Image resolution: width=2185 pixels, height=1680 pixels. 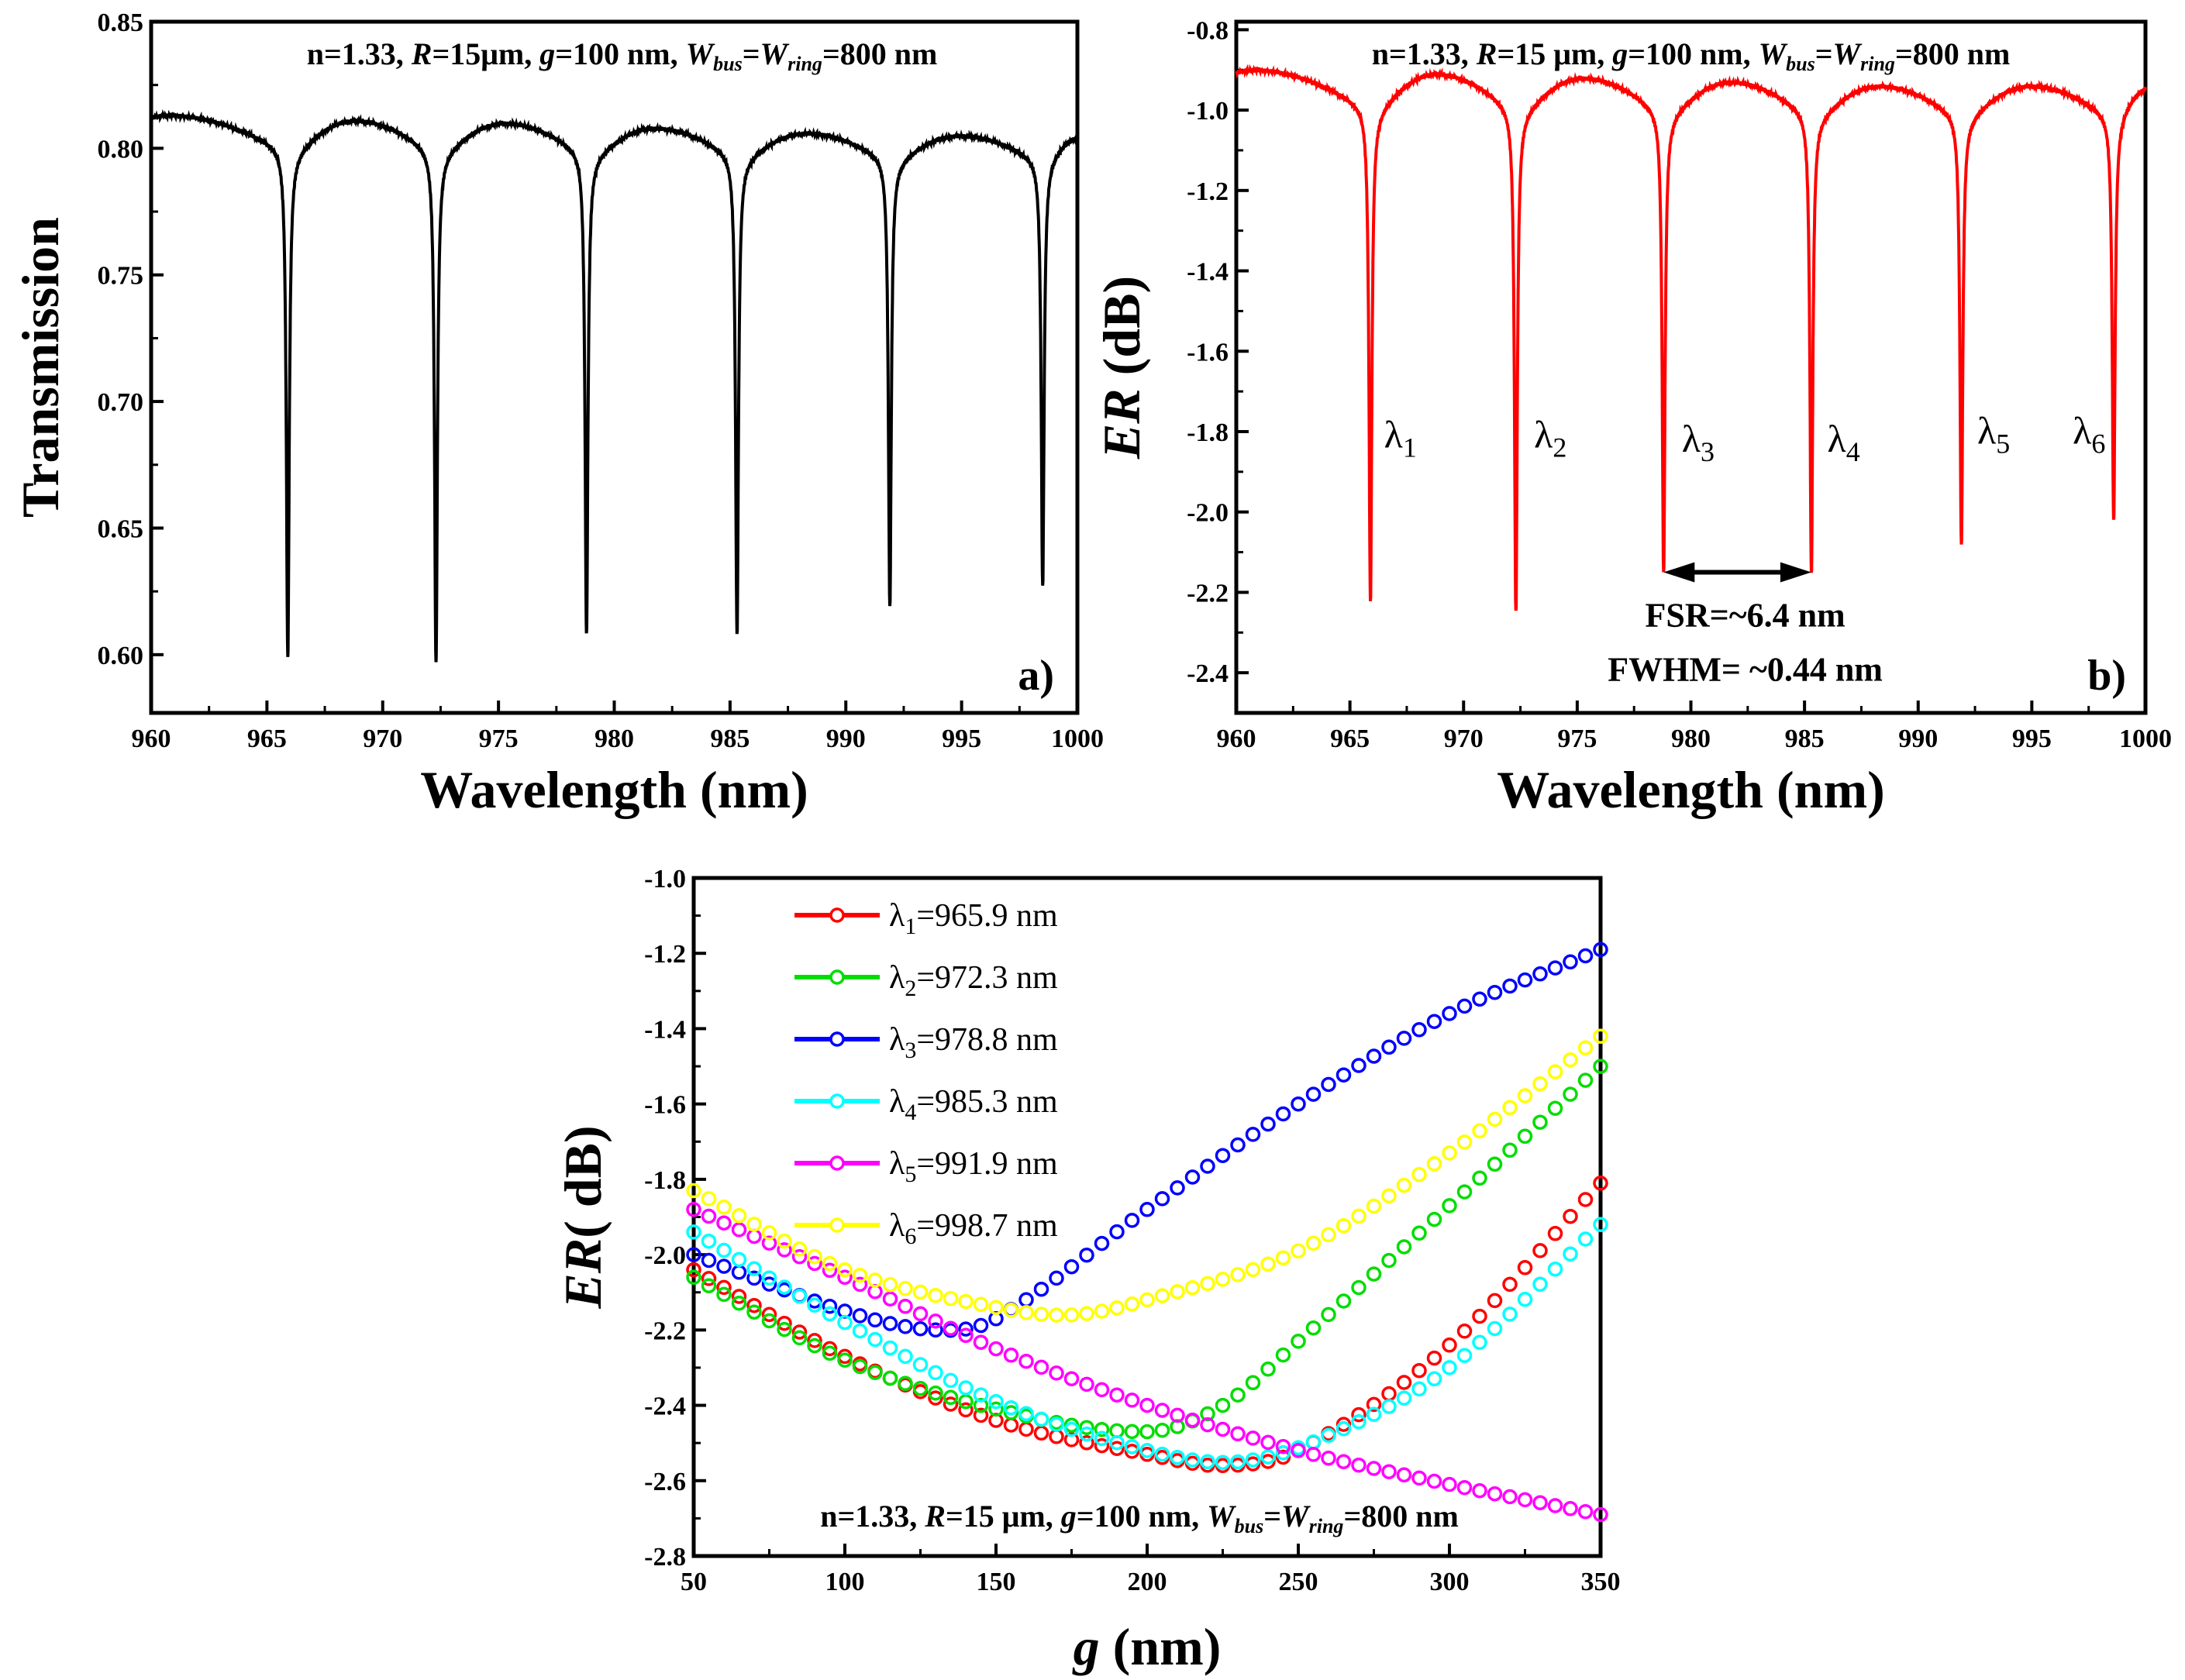 I want to click on panel-c-y-tick-label: -2.2, so click(x=665, y=1331).